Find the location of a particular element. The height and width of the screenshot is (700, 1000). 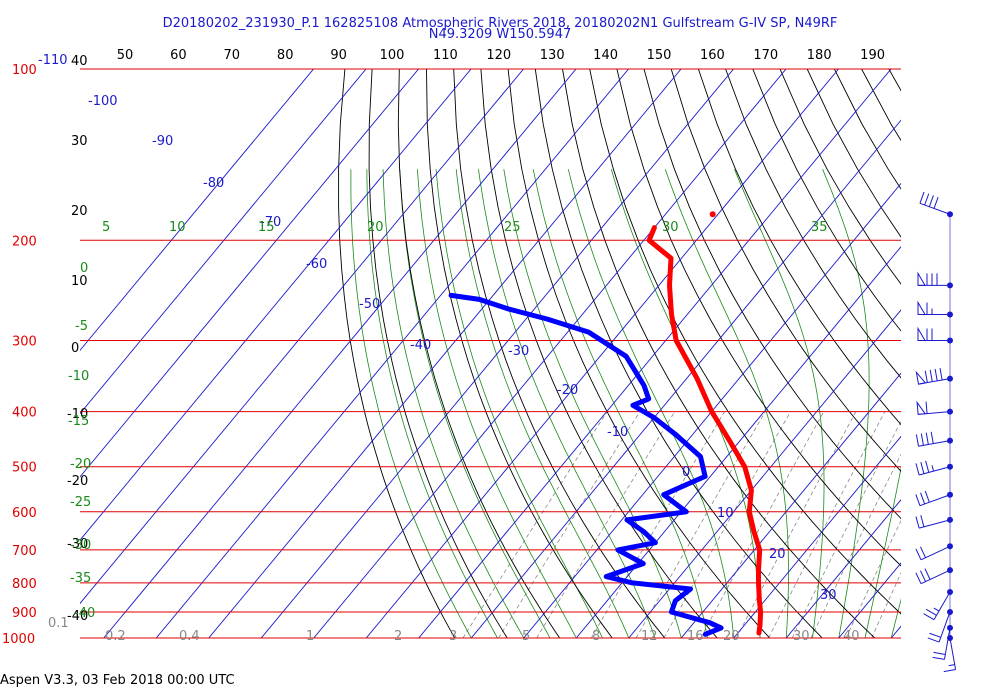

top-temp-label: 110 is located at coordinates (445, 55).